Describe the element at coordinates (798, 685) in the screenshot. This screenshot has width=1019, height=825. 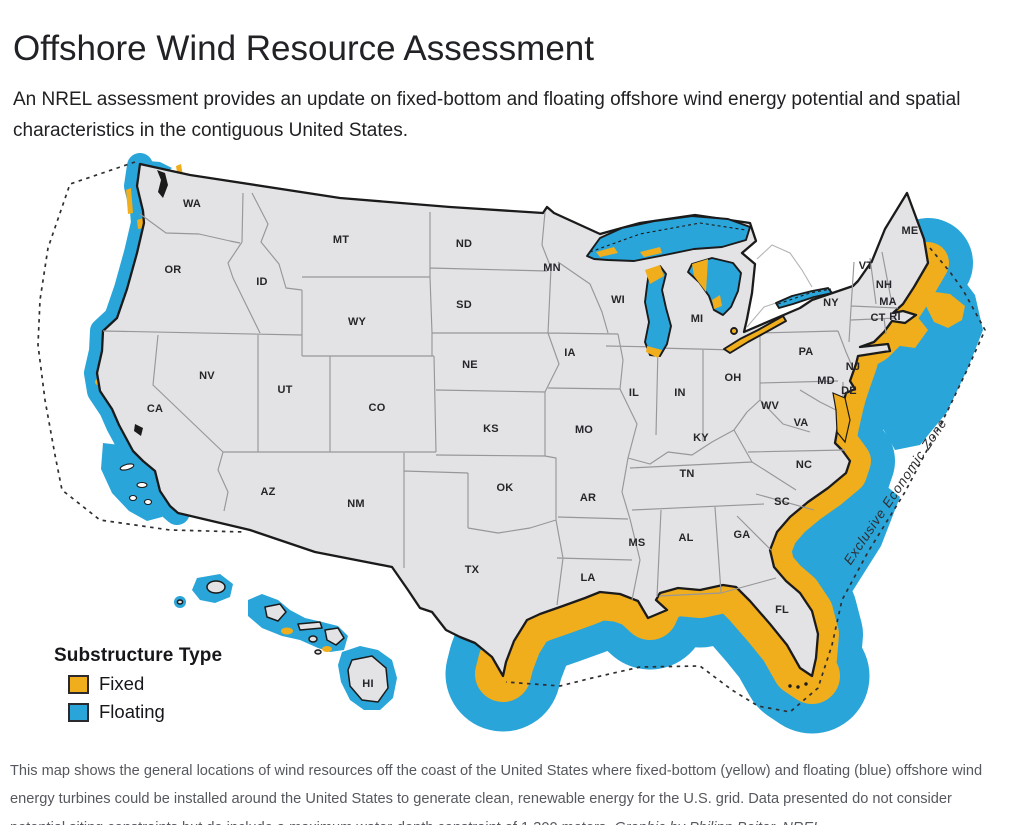
I see `florida-keys` at that location.